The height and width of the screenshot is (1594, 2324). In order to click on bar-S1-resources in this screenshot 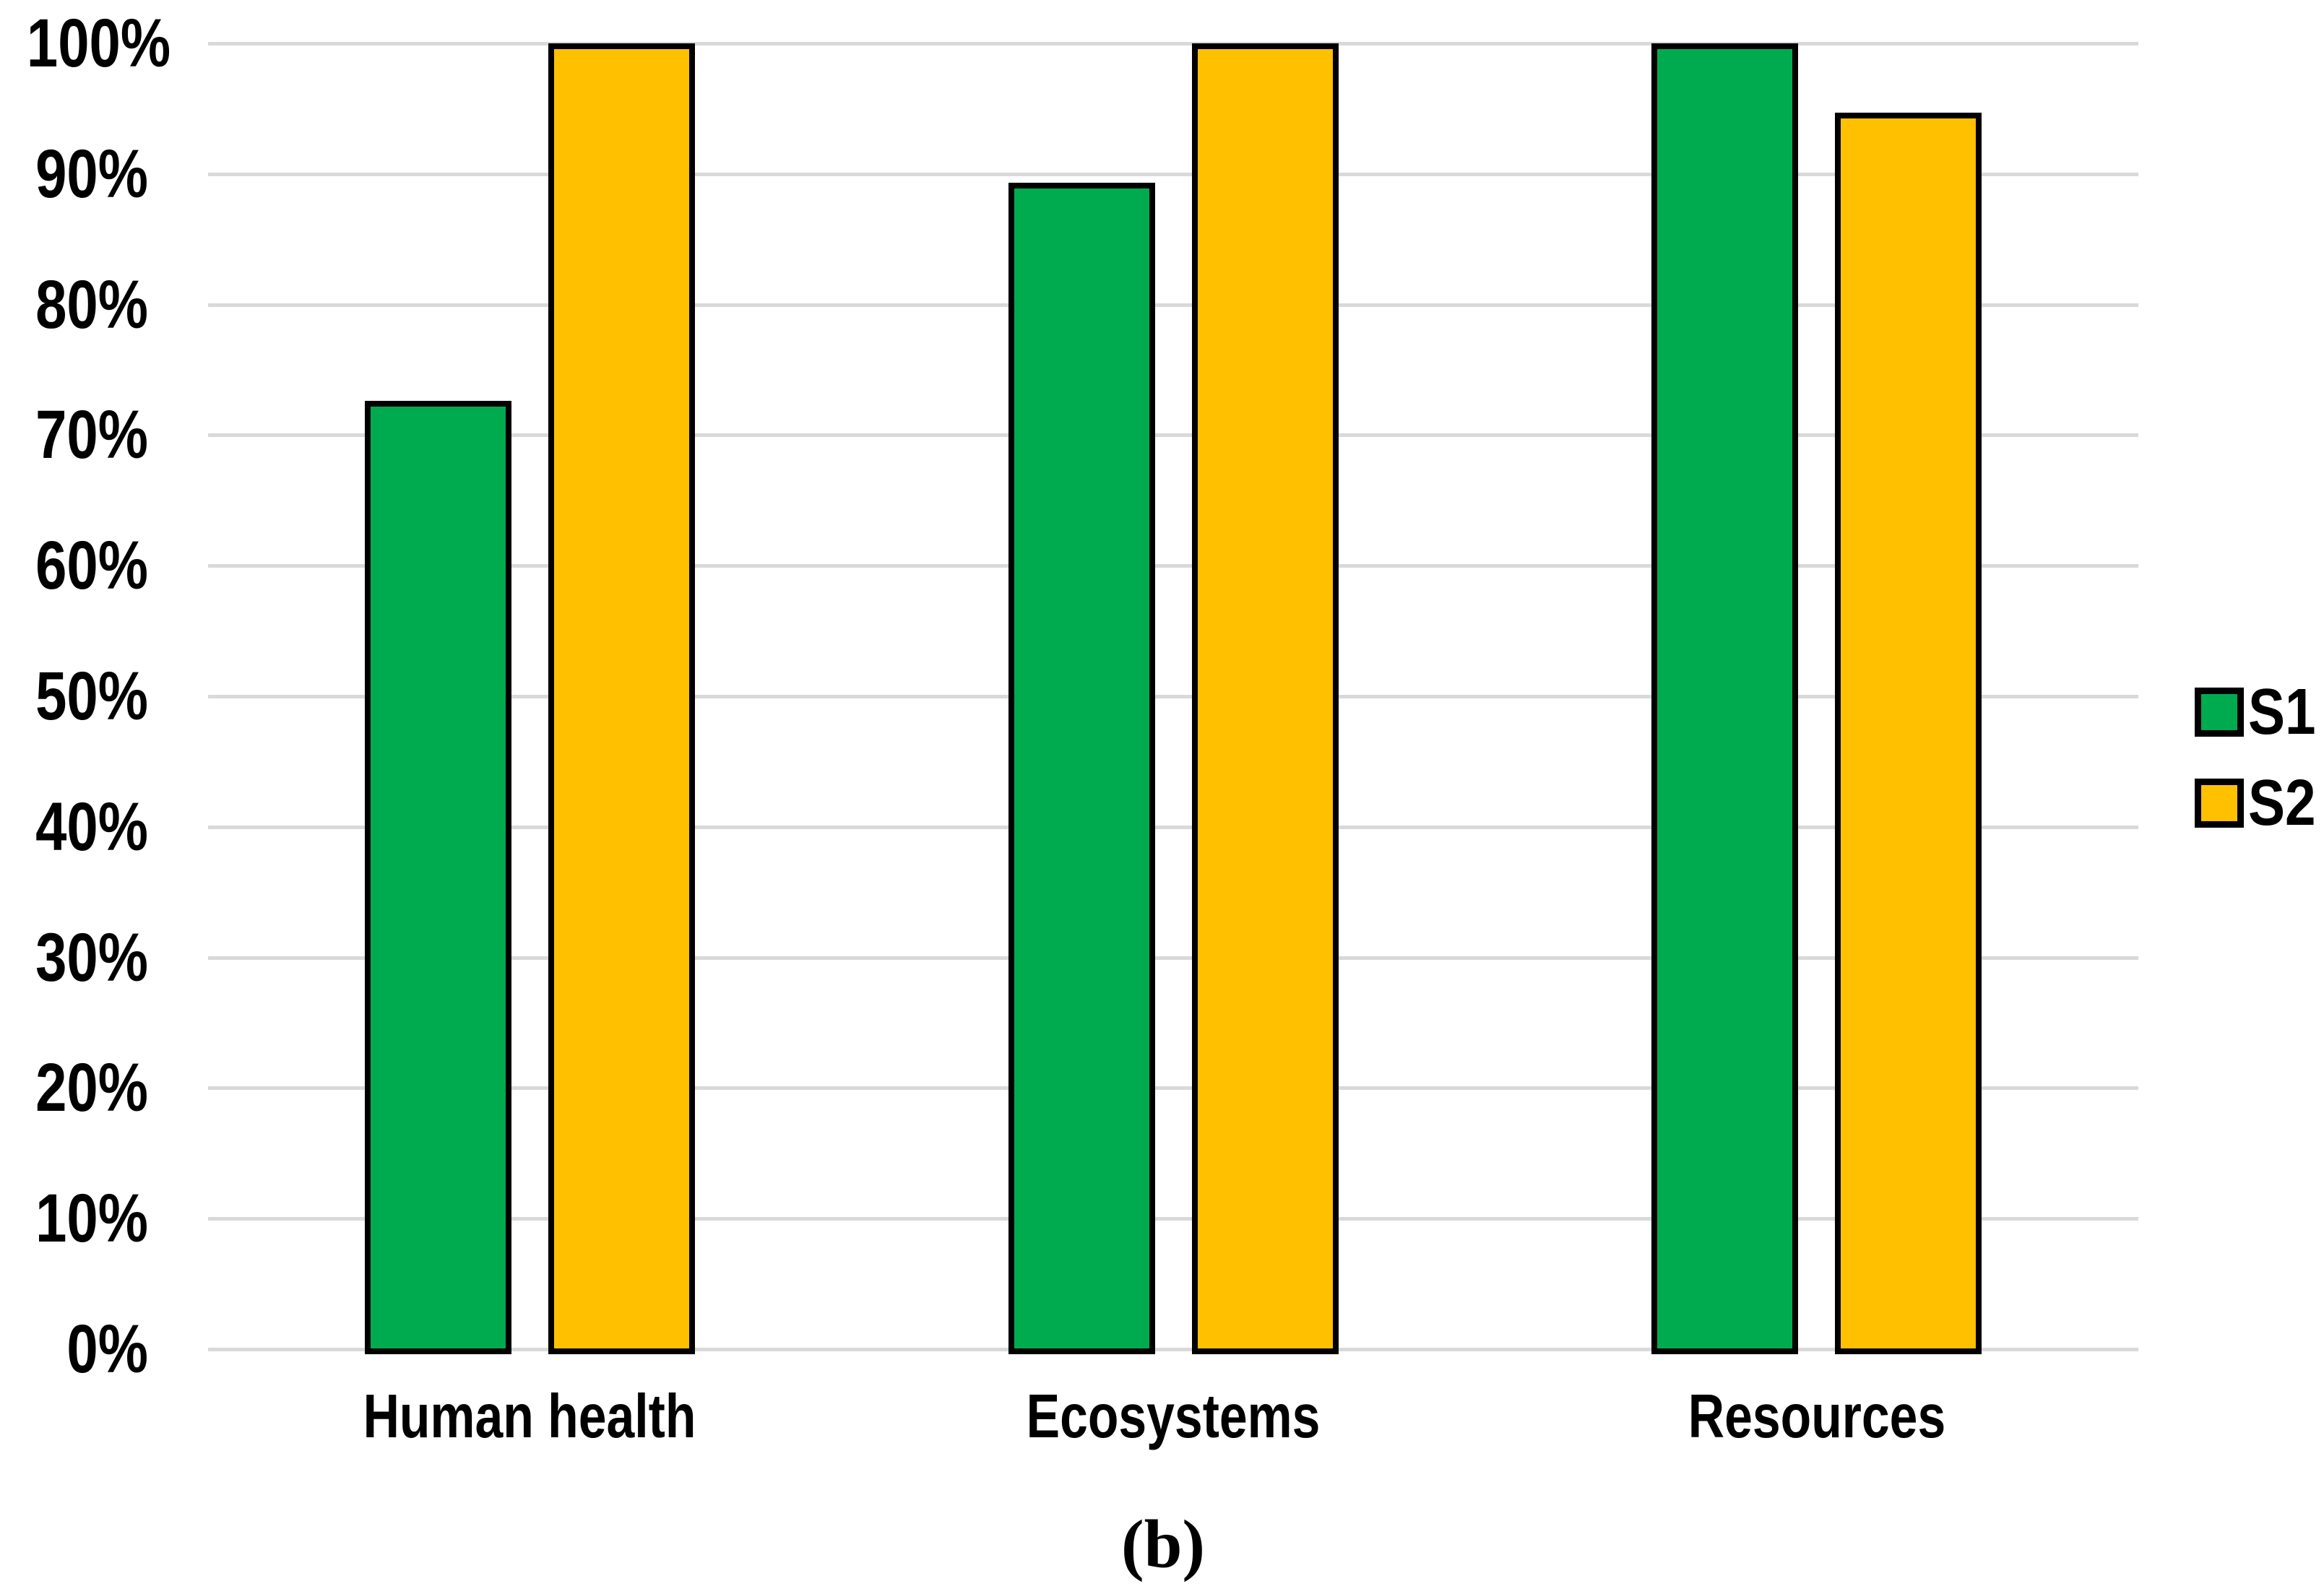, I will do `click(1725, 698)`.